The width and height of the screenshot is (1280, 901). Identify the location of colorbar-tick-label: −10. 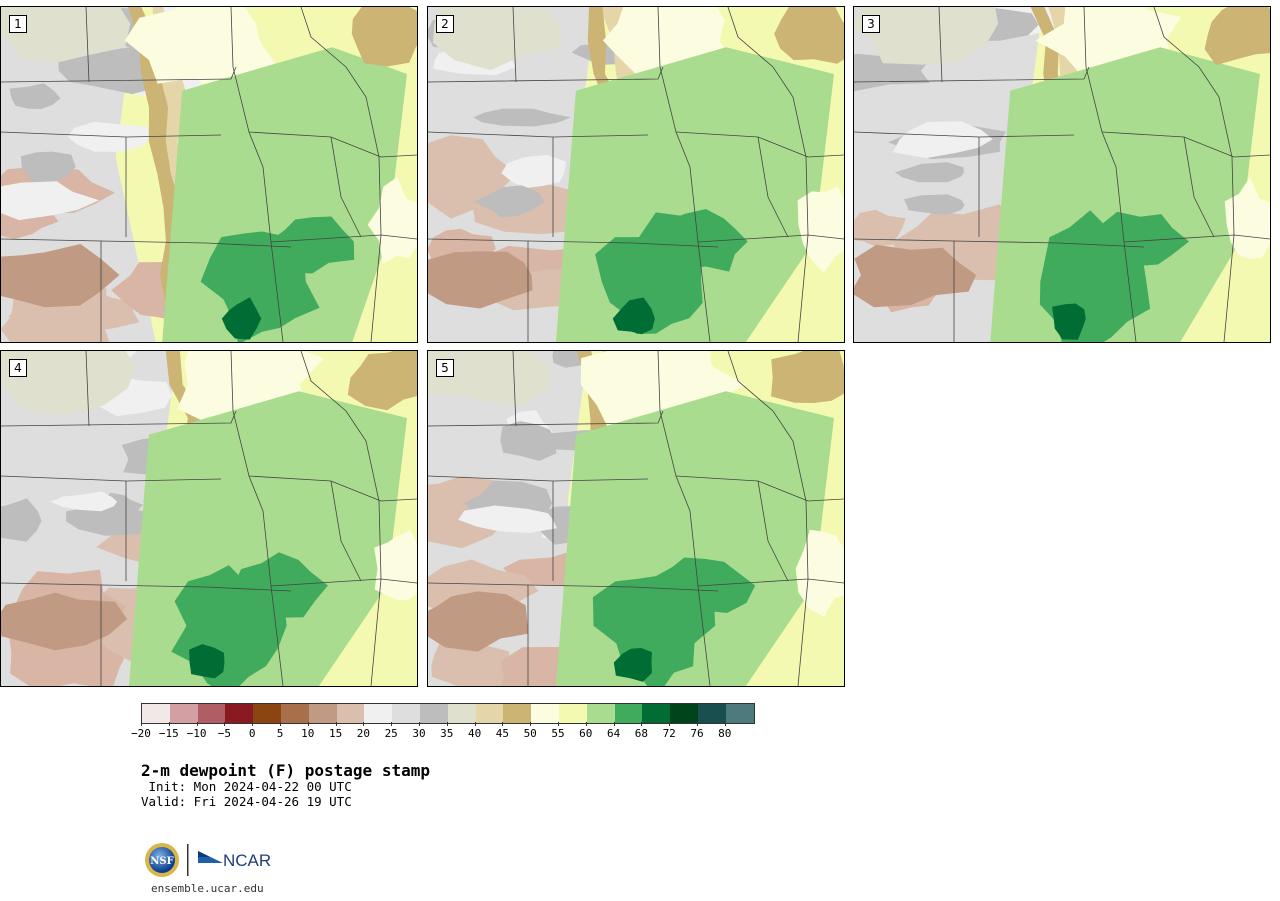
(196, 733).